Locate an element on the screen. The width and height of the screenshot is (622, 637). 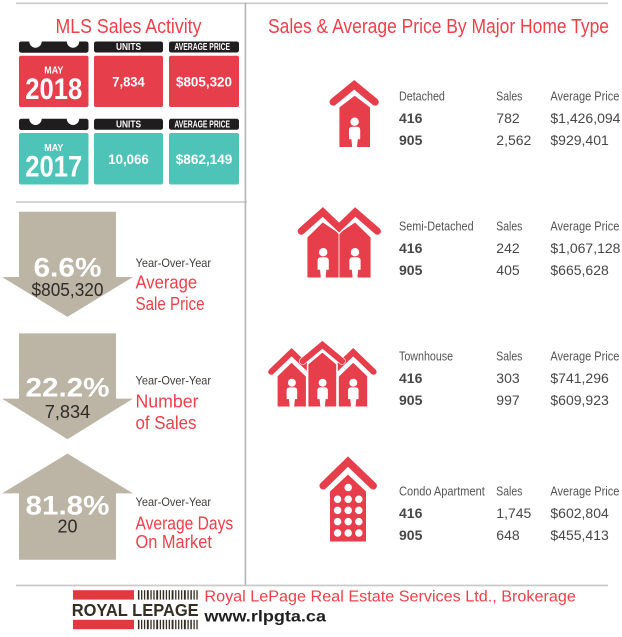
svg-text: $1,426,094 is located at coordinates (585, 118).